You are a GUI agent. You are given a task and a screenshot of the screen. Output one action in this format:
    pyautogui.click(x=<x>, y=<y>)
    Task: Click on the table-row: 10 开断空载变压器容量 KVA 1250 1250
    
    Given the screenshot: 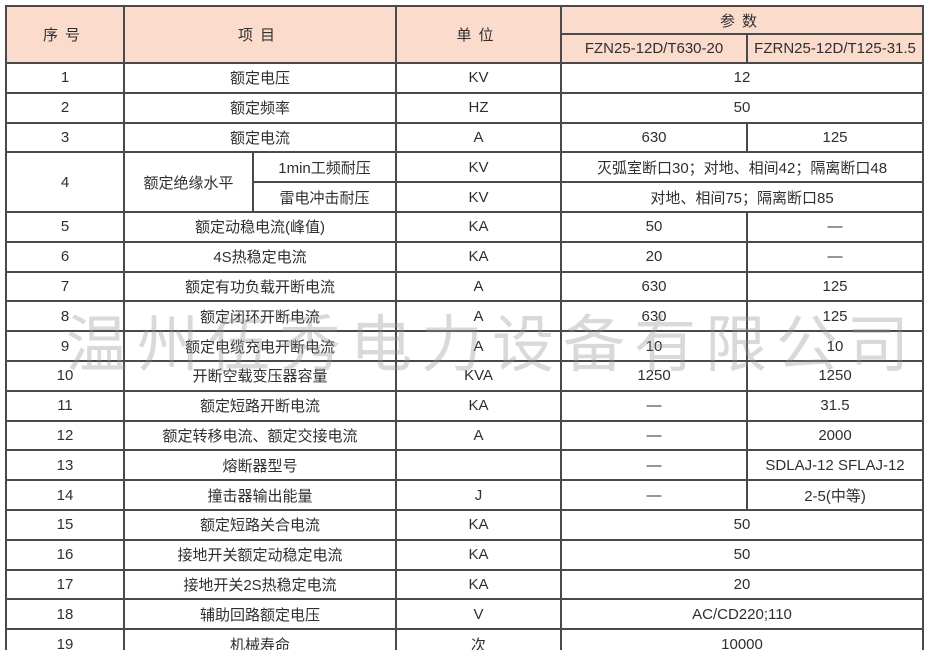 What is the action you would take?
    pyautogui.click(x=465, y=375)
    